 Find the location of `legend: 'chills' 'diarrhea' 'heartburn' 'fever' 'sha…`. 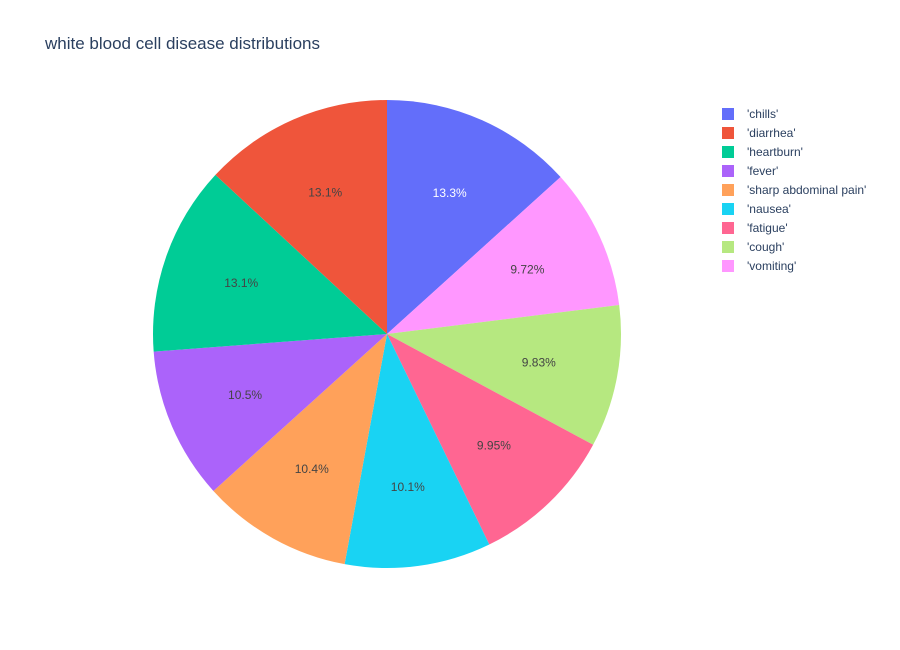

legend: 'chills' 'diarrhea' 'heartburn' 'fever' 'sha… is located at coordinates (794, 189).